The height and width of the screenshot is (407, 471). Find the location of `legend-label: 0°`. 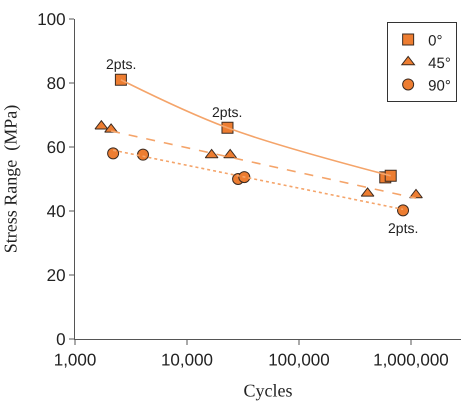

legend-label: 0° is located at coordinates (435, 41).